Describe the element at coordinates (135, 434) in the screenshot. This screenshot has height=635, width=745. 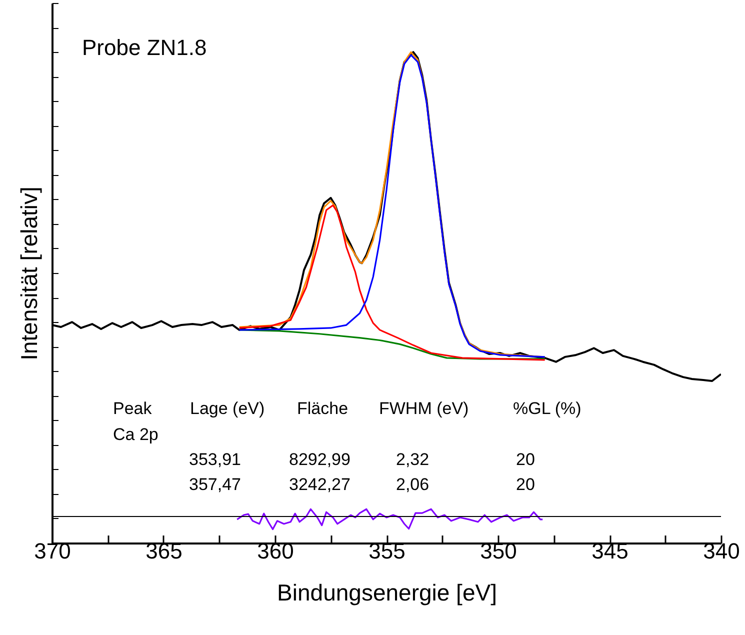
I see `annotation: Ca 2p` at that location.